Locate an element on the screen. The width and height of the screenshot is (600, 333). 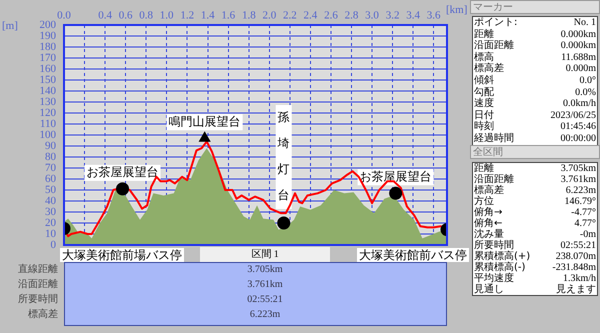
text: 勾配 is located at coordinates (484, 92).